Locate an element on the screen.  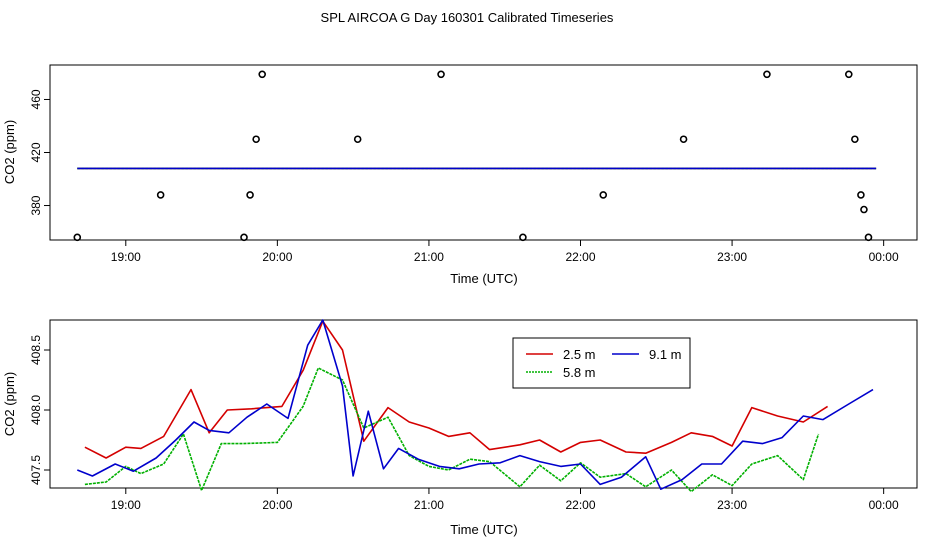
bottom-x-tick-label-20-00: 20:00 is located at coordinates (277, 505).